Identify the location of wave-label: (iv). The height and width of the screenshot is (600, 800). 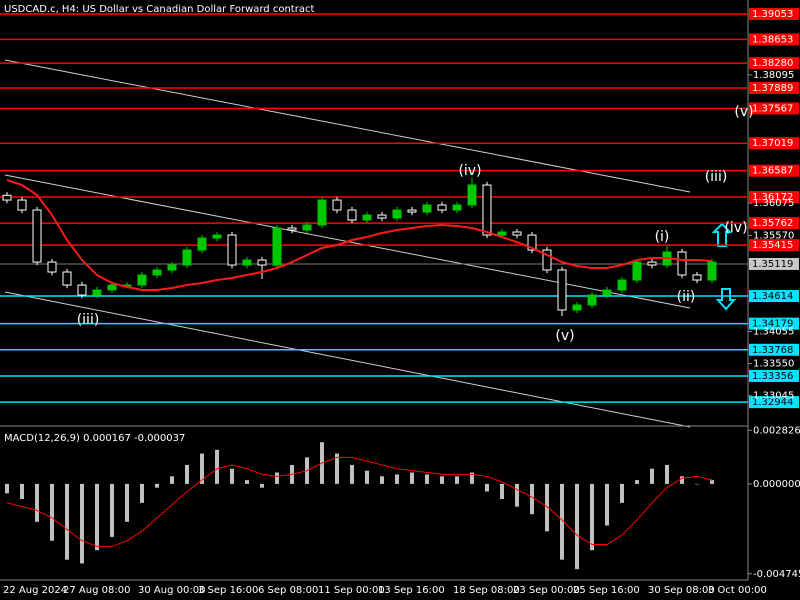
(735, 228).